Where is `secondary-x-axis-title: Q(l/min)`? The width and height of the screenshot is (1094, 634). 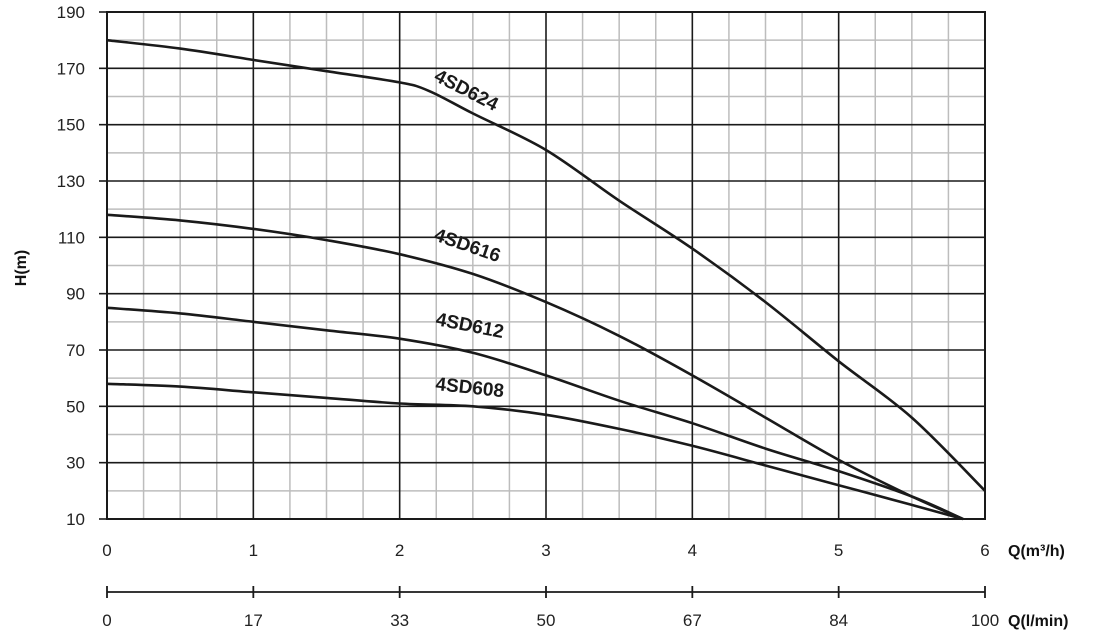 secondary-x-axis-title: Q(l/min) is located at coordinates (1038, 621).